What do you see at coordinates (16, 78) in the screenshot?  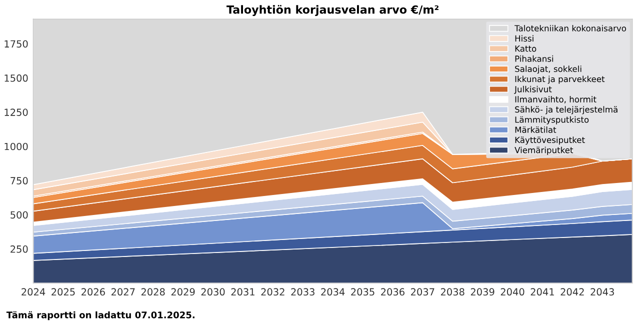 I see `y-tick-label: 1500` at bounding box center [16, 78].